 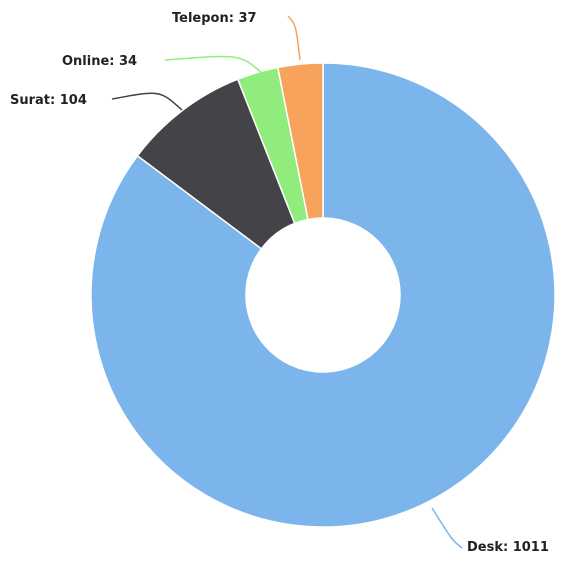 What do you see at coordinates (300, 141) in the screenshot?
I see `slice-telepon` at bounding box center [300, 141].